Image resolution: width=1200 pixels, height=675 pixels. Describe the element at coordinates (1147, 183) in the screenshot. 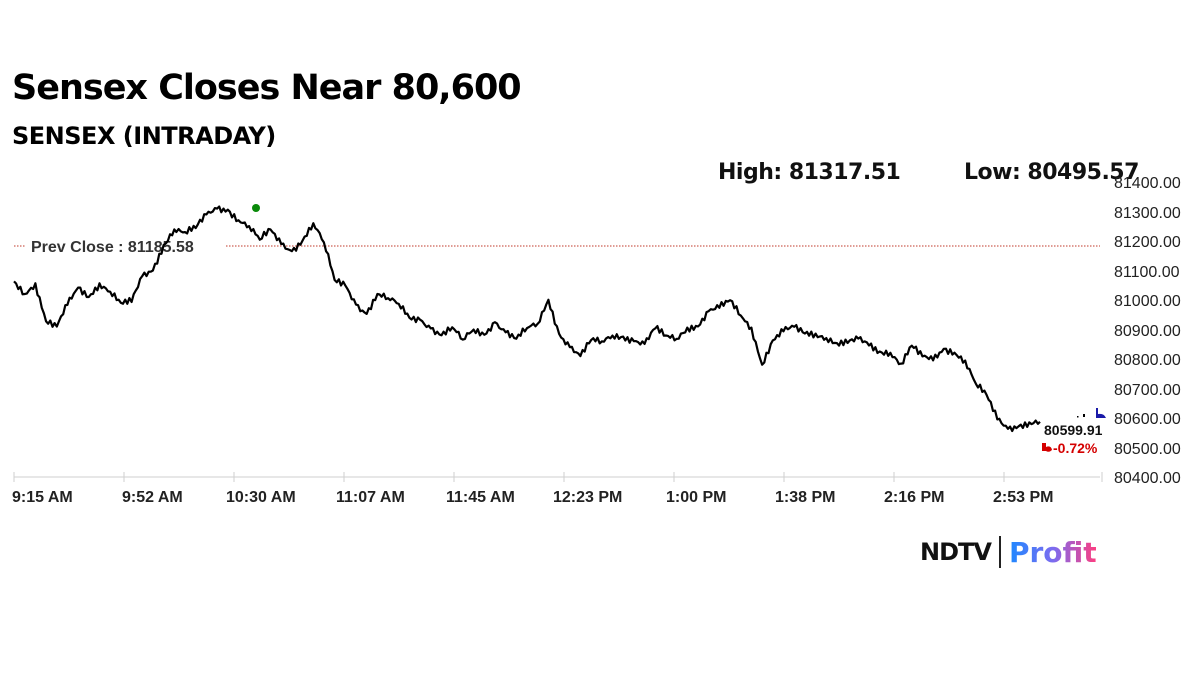

I see `svg-text: 81400.00` at that location.